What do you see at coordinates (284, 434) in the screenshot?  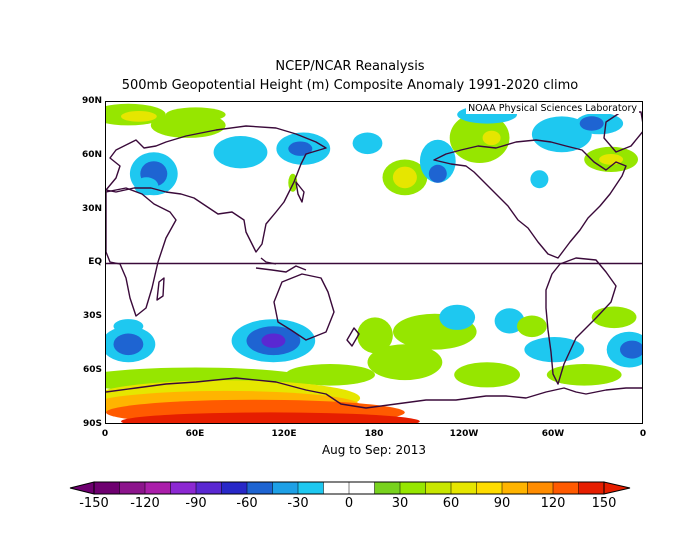 I see `lon-label-120e: 120E` at bounding box center [284, 434].